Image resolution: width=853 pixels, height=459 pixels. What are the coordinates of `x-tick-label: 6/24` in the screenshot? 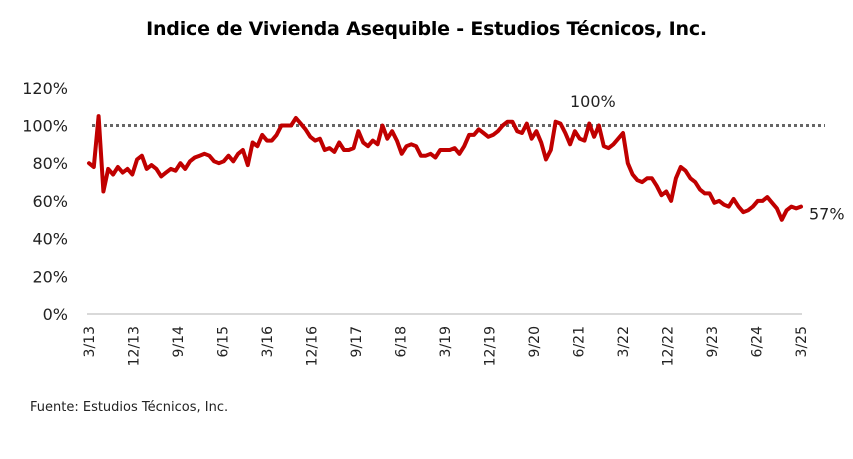 It's located at (758, 342).